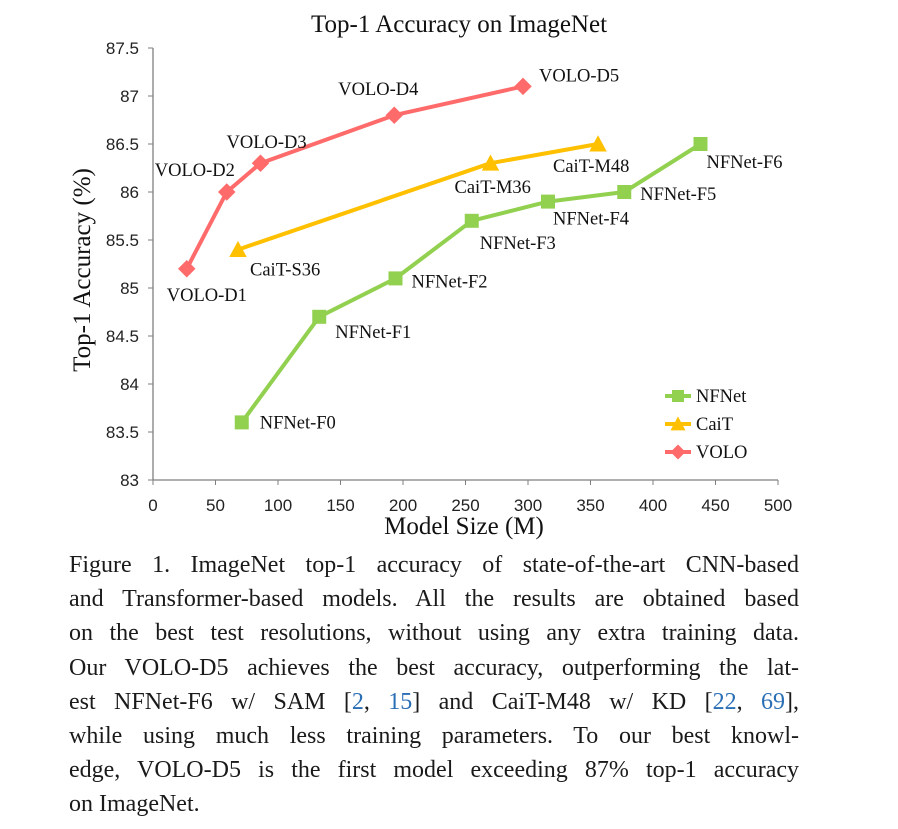  I want to click on legend-nfnet-marker, so click(678, 396).